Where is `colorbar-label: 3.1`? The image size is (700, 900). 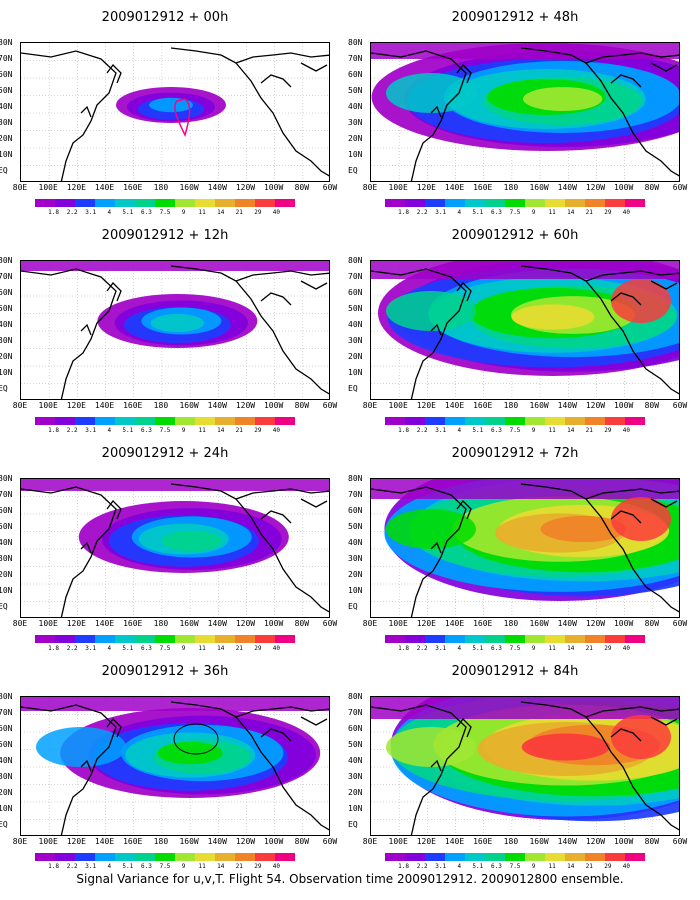 colorbar-label: 3.1 is located at coordinates (441, 430).